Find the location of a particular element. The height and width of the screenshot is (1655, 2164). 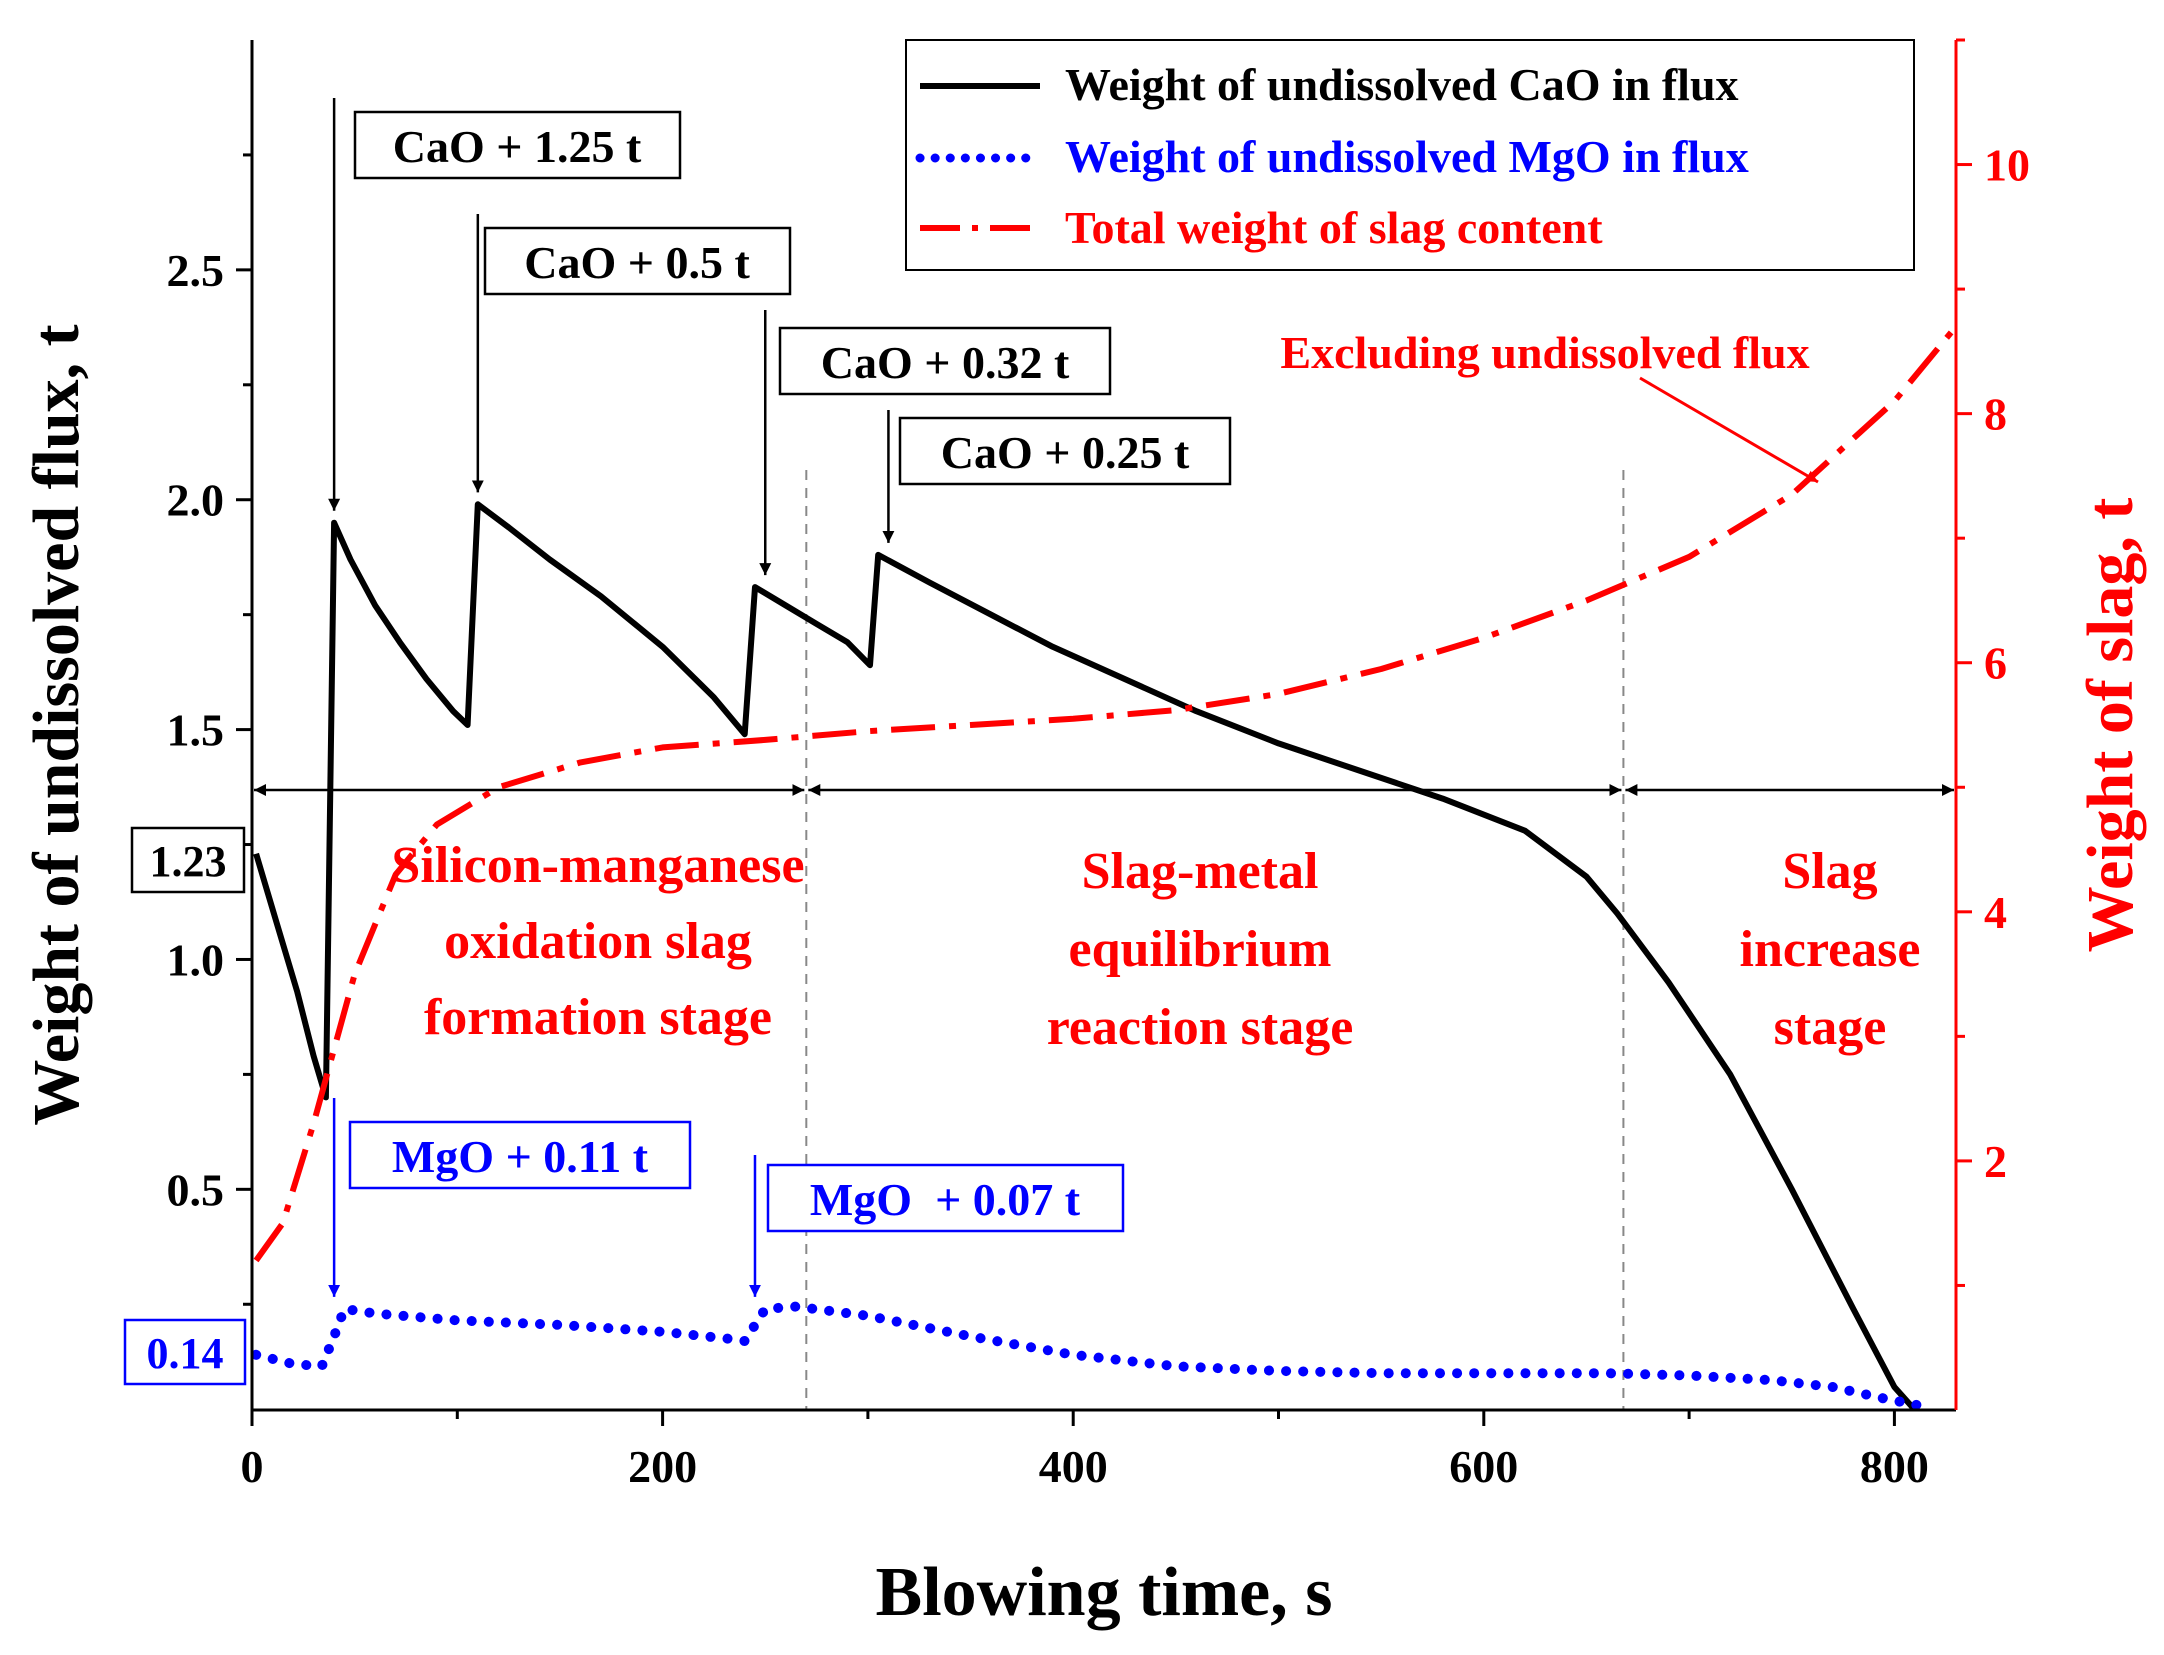

initial-mgo-box is located at coordinates (185, 1352).